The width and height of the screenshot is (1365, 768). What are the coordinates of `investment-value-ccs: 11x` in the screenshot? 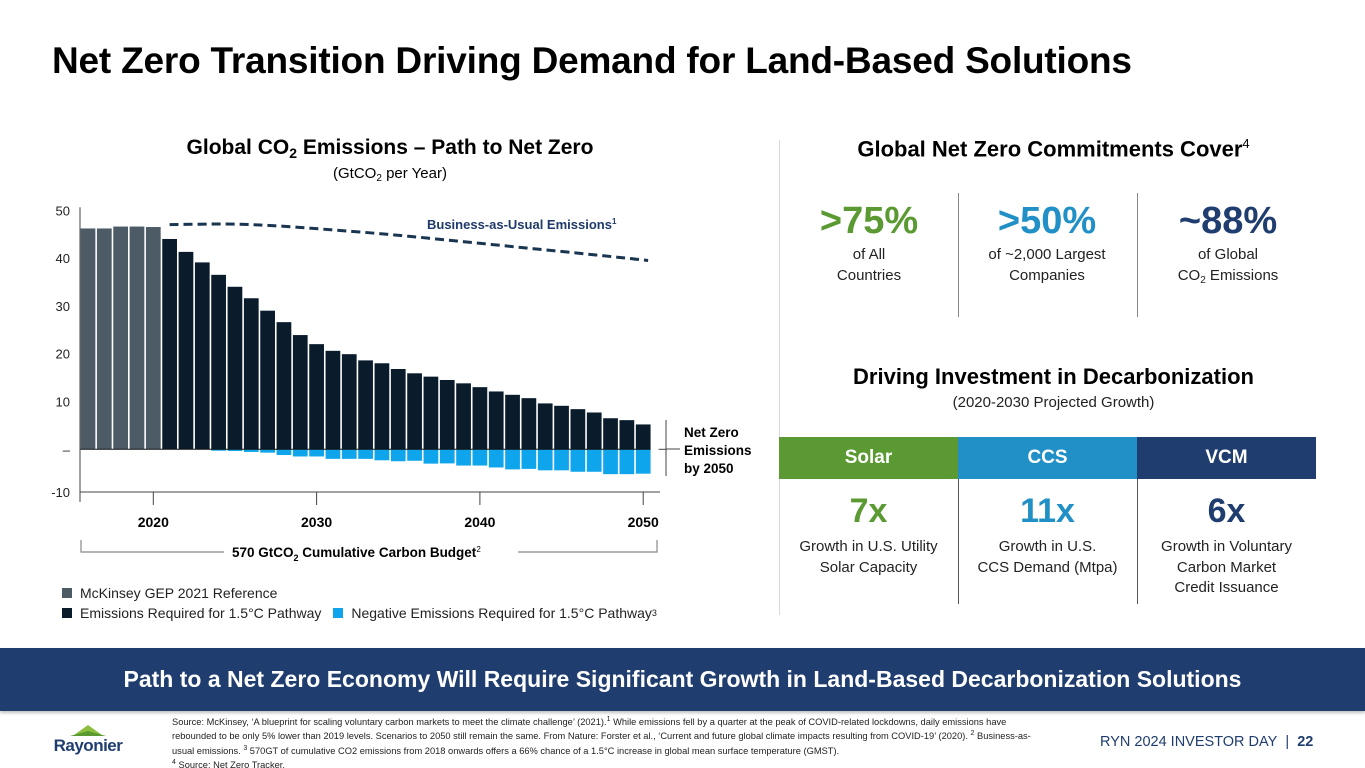 It's located at (1047, 511).